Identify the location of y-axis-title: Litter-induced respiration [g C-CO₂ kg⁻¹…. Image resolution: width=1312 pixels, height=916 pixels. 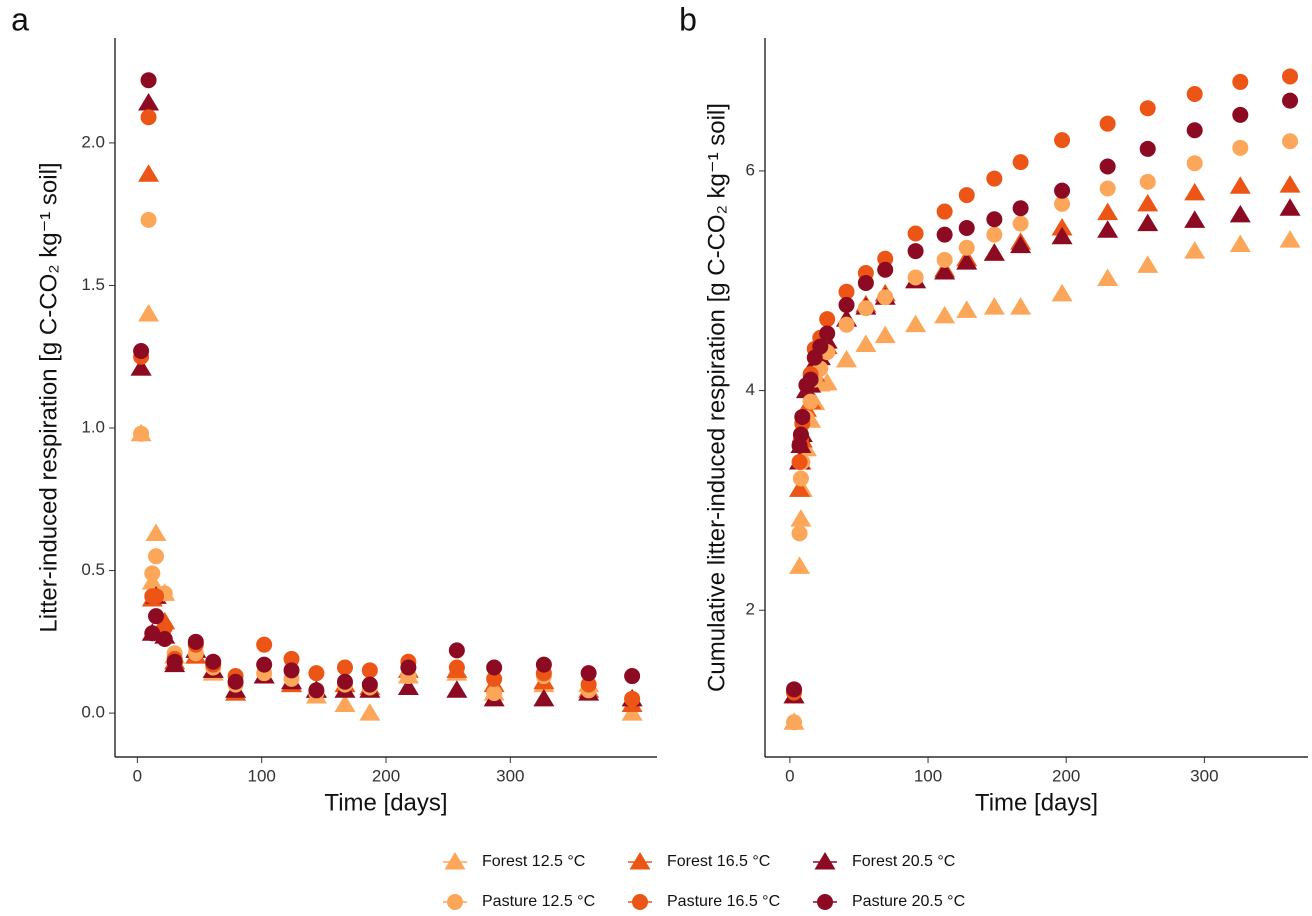
(48, 397).